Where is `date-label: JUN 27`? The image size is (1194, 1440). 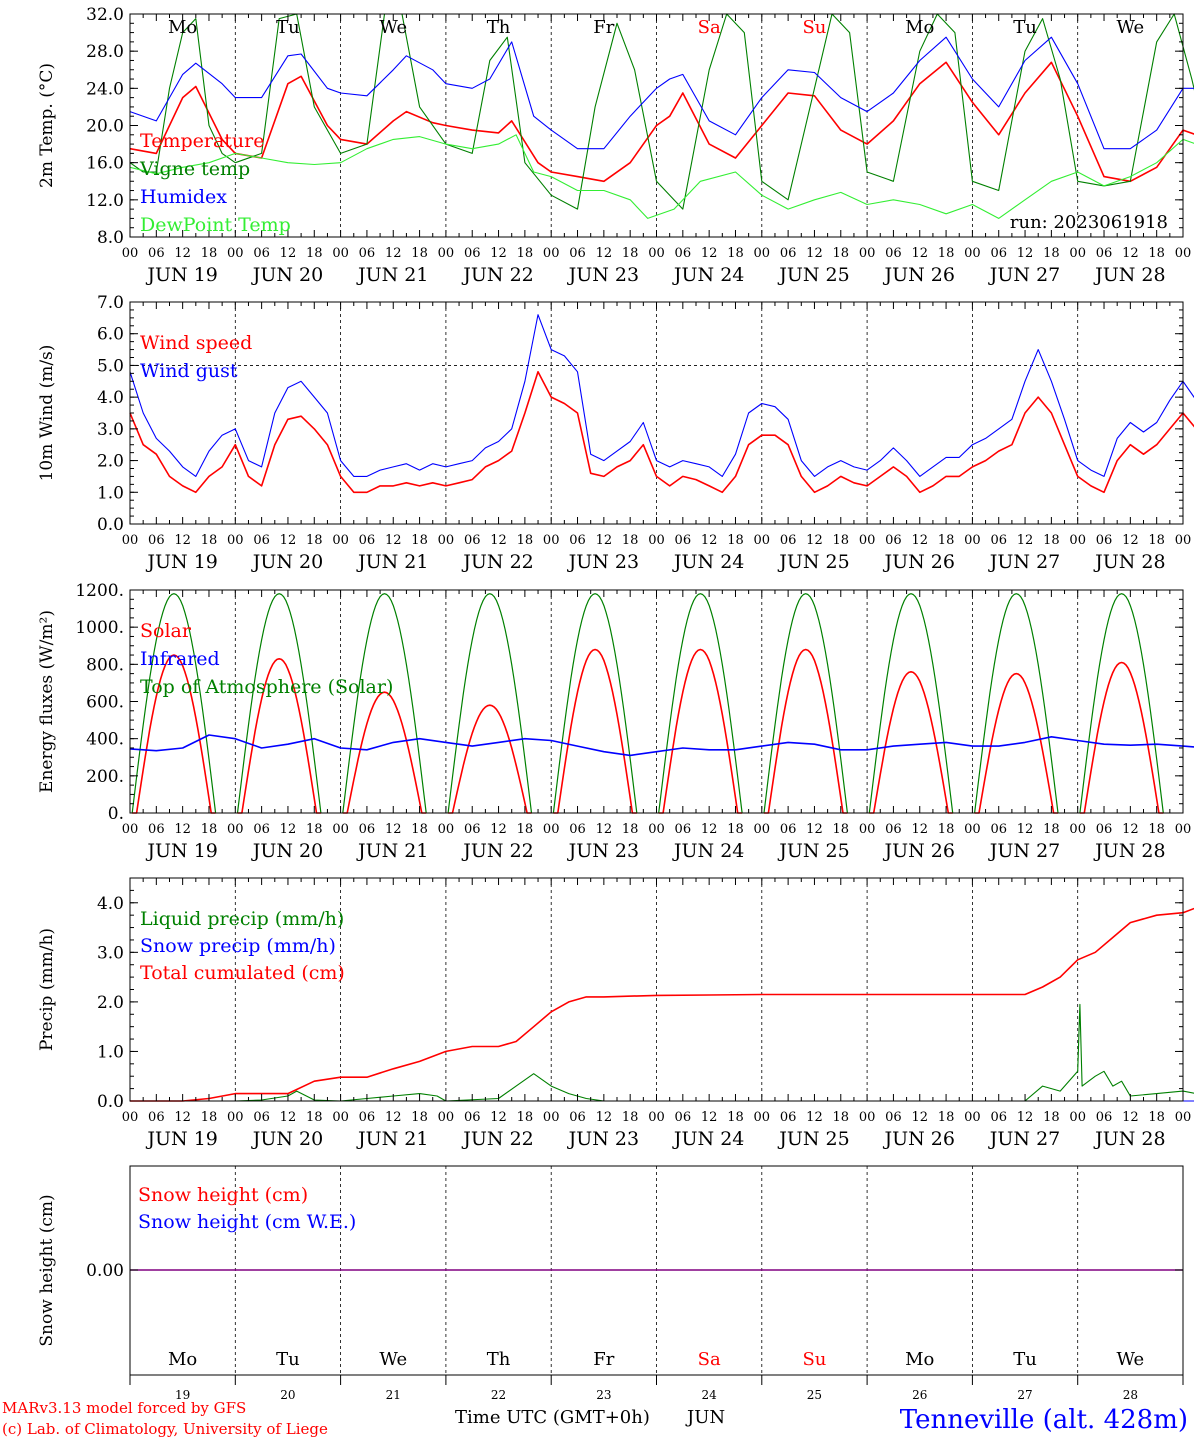
date-label: JUN 27 is located at coordinates (1024, 562).